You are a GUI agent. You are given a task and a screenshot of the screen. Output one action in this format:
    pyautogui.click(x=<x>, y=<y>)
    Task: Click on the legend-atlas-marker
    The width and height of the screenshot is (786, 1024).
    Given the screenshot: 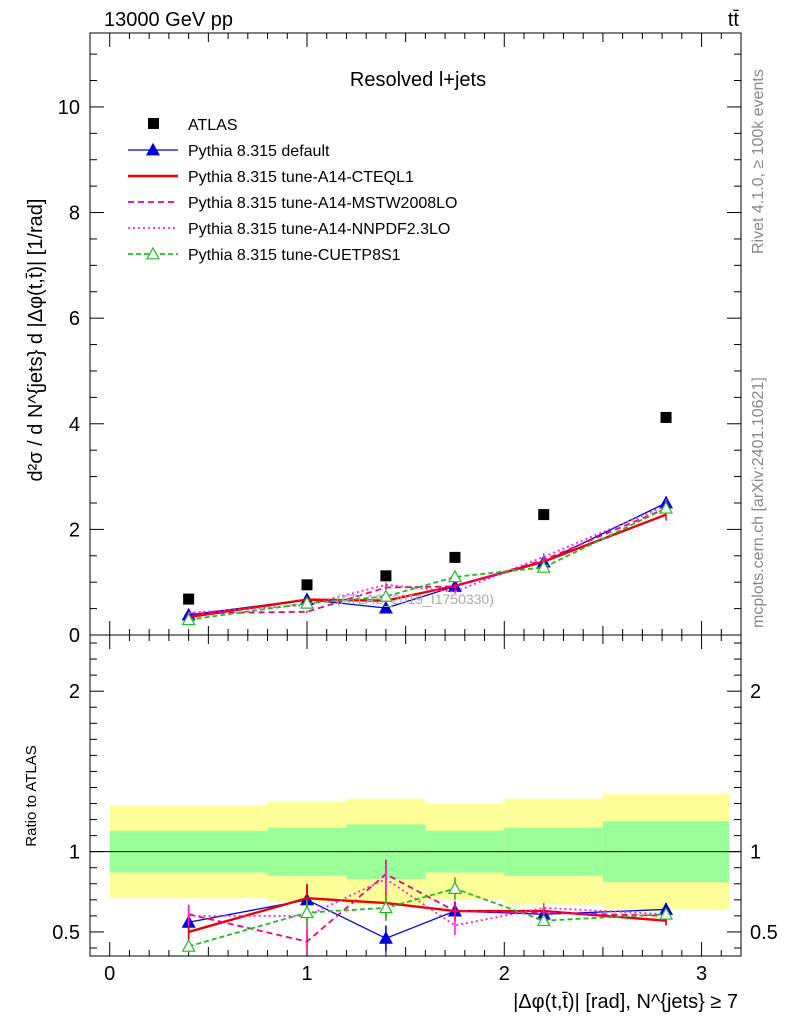 What is the action you would take?
    pyautogui.click(x=153, y=123)
    